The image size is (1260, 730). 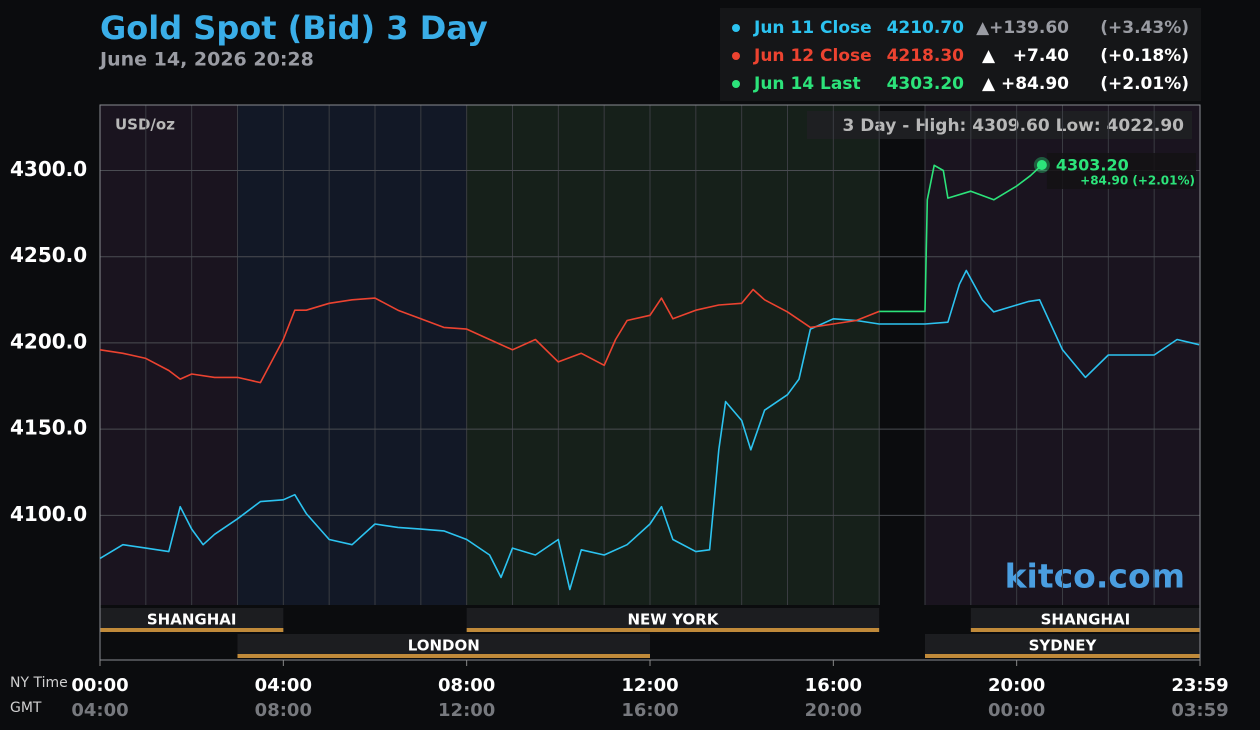 What do you see at coordinates (466, 710) in the screenshot?
I see `x2-tick-label: 12:00` at bounding box center [466, 710].